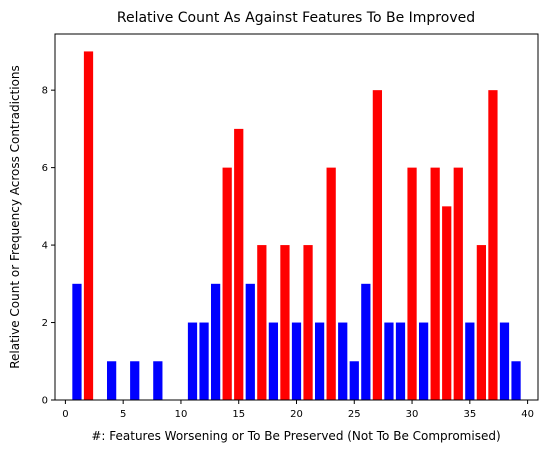  I want to click on x-tick-label: 30, so click(412, 414).